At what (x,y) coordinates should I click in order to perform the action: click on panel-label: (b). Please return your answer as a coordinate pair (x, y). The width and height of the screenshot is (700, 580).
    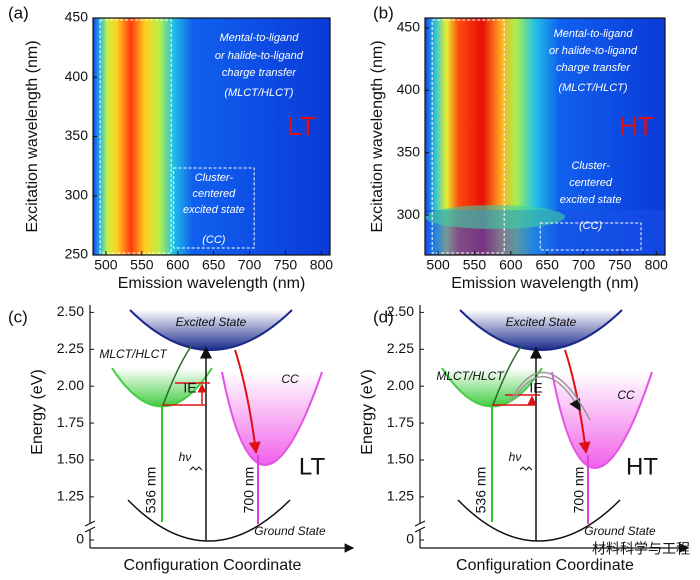
    Looking at the image, I should click on (383, 12).